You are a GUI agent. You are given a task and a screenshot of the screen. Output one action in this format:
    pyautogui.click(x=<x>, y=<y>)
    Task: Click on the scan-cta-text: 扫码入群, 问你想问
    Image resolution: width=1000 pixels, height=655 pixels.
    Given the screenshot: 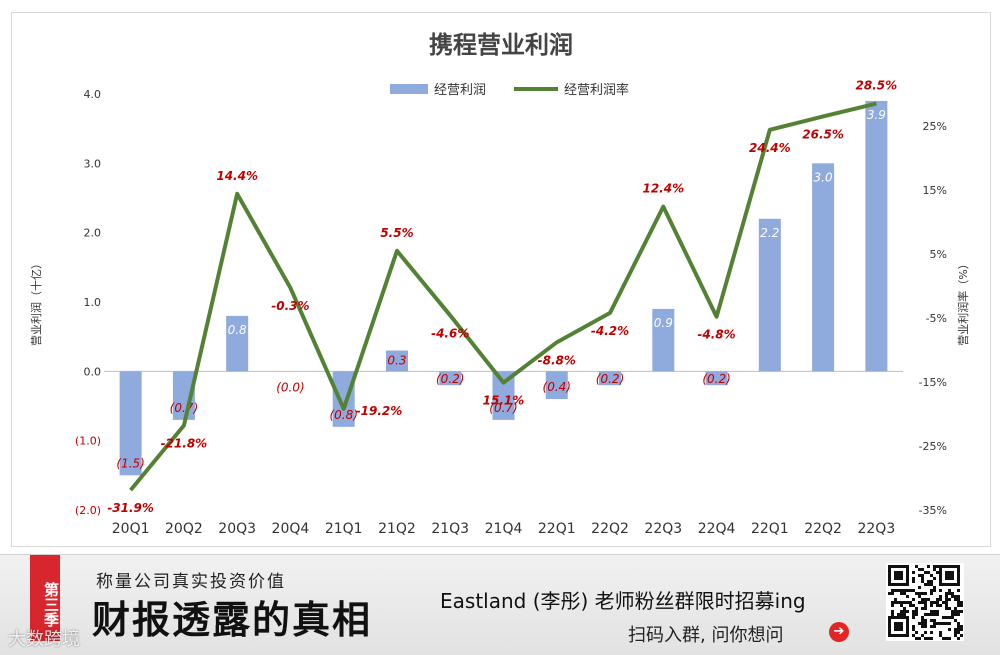 What is the action you would take?
    pyautogui.click(x=705, y=634)
    